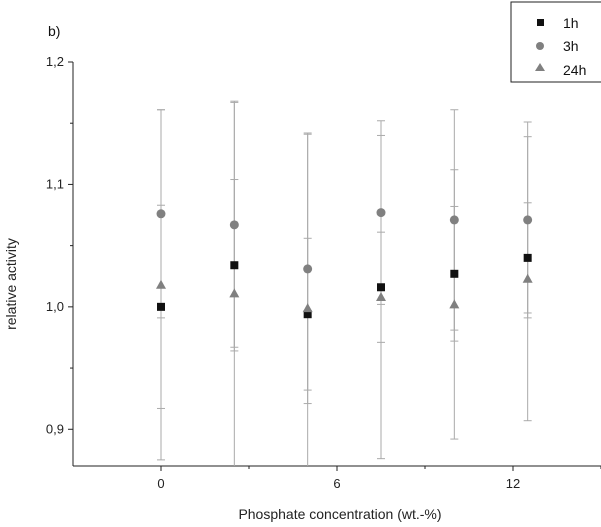 The width and height of the screenshot is (601, 527). I want to click on legend-label-3h: 3h, so click(571, 46).